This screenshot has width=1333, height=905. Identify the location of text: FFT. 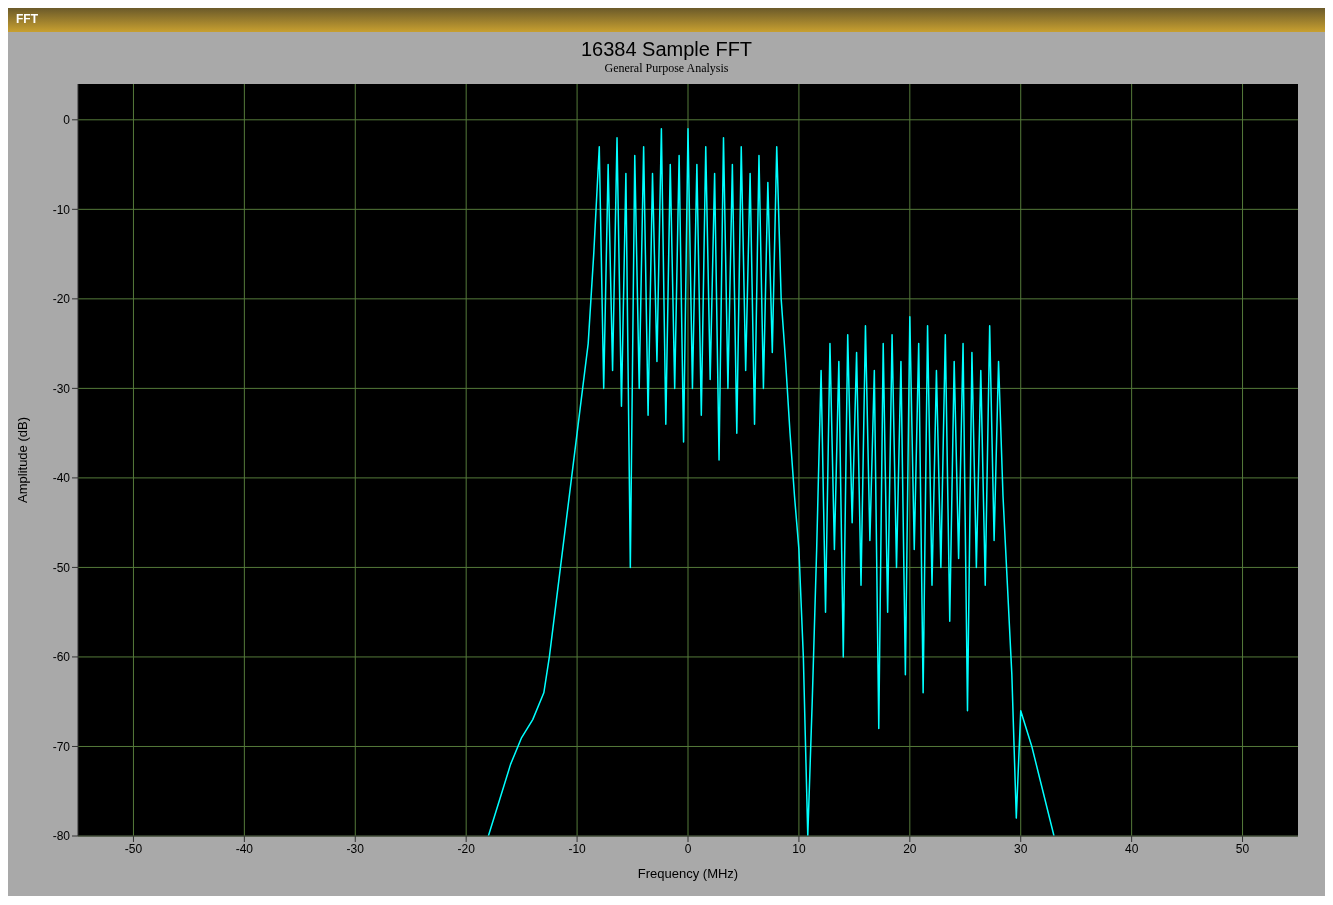
(27, 19).